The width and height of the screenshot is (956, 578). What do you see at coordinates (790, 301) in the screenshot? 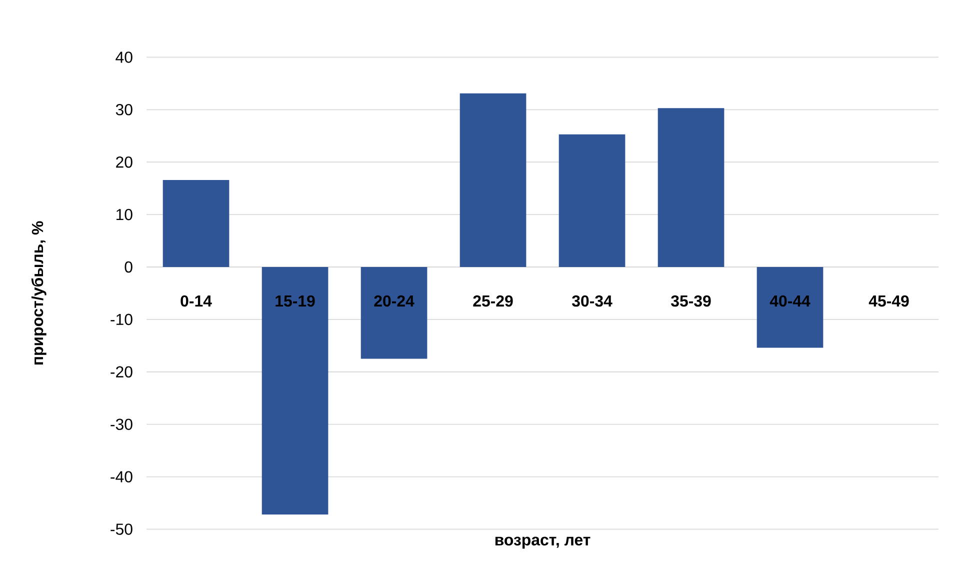
I see `x-tick-label: 40-44` at bounding box center [790, 301].